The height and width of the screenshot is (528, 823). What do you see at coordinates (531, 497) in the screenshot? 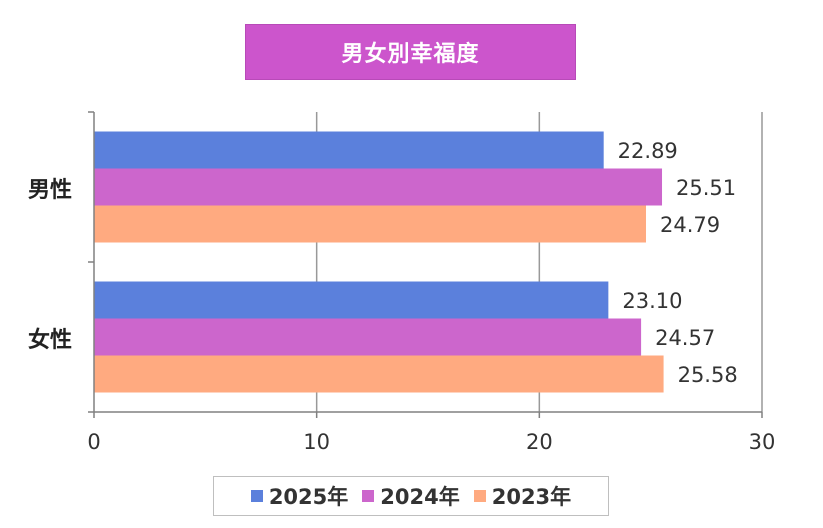
I see `legend-label-2023: 2023年` at bounding box center [531, 497].